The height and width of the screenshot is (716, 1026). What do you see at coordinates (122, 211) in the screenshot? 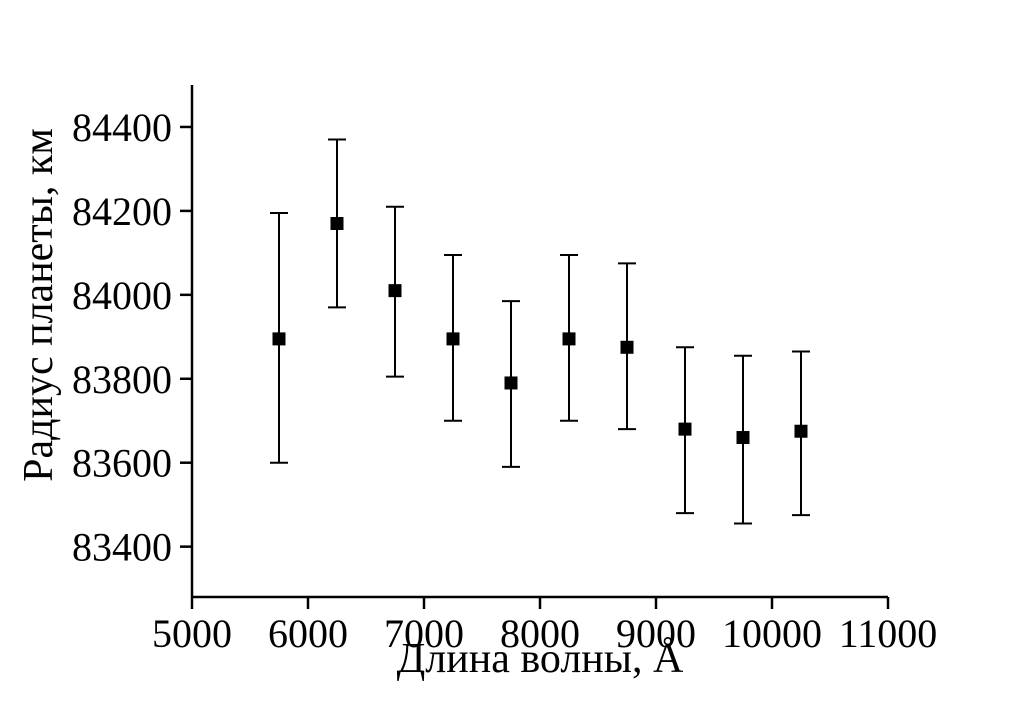
I see `y-tick-label: 84200` at bounding box center [122, 211].